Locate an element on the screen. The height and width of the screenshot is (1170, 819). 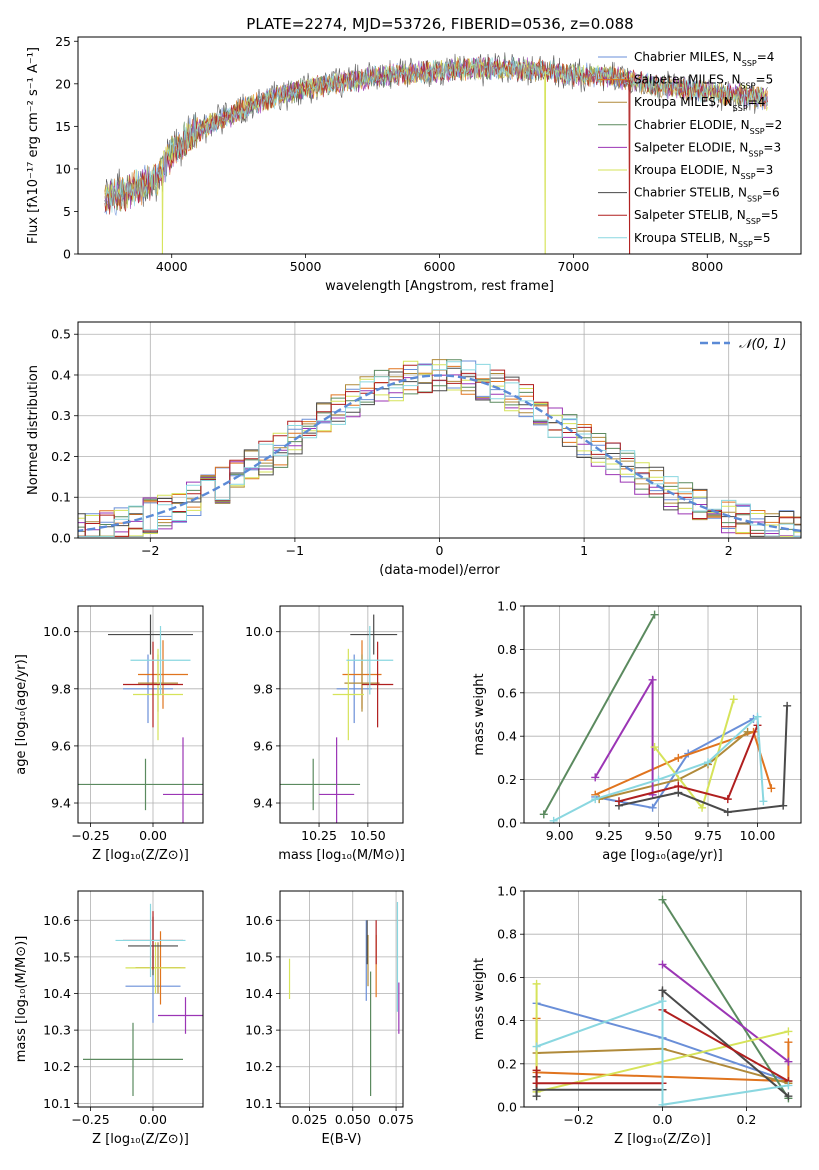
y-tick-label: 0.8 is located at coordinates (507, 934).